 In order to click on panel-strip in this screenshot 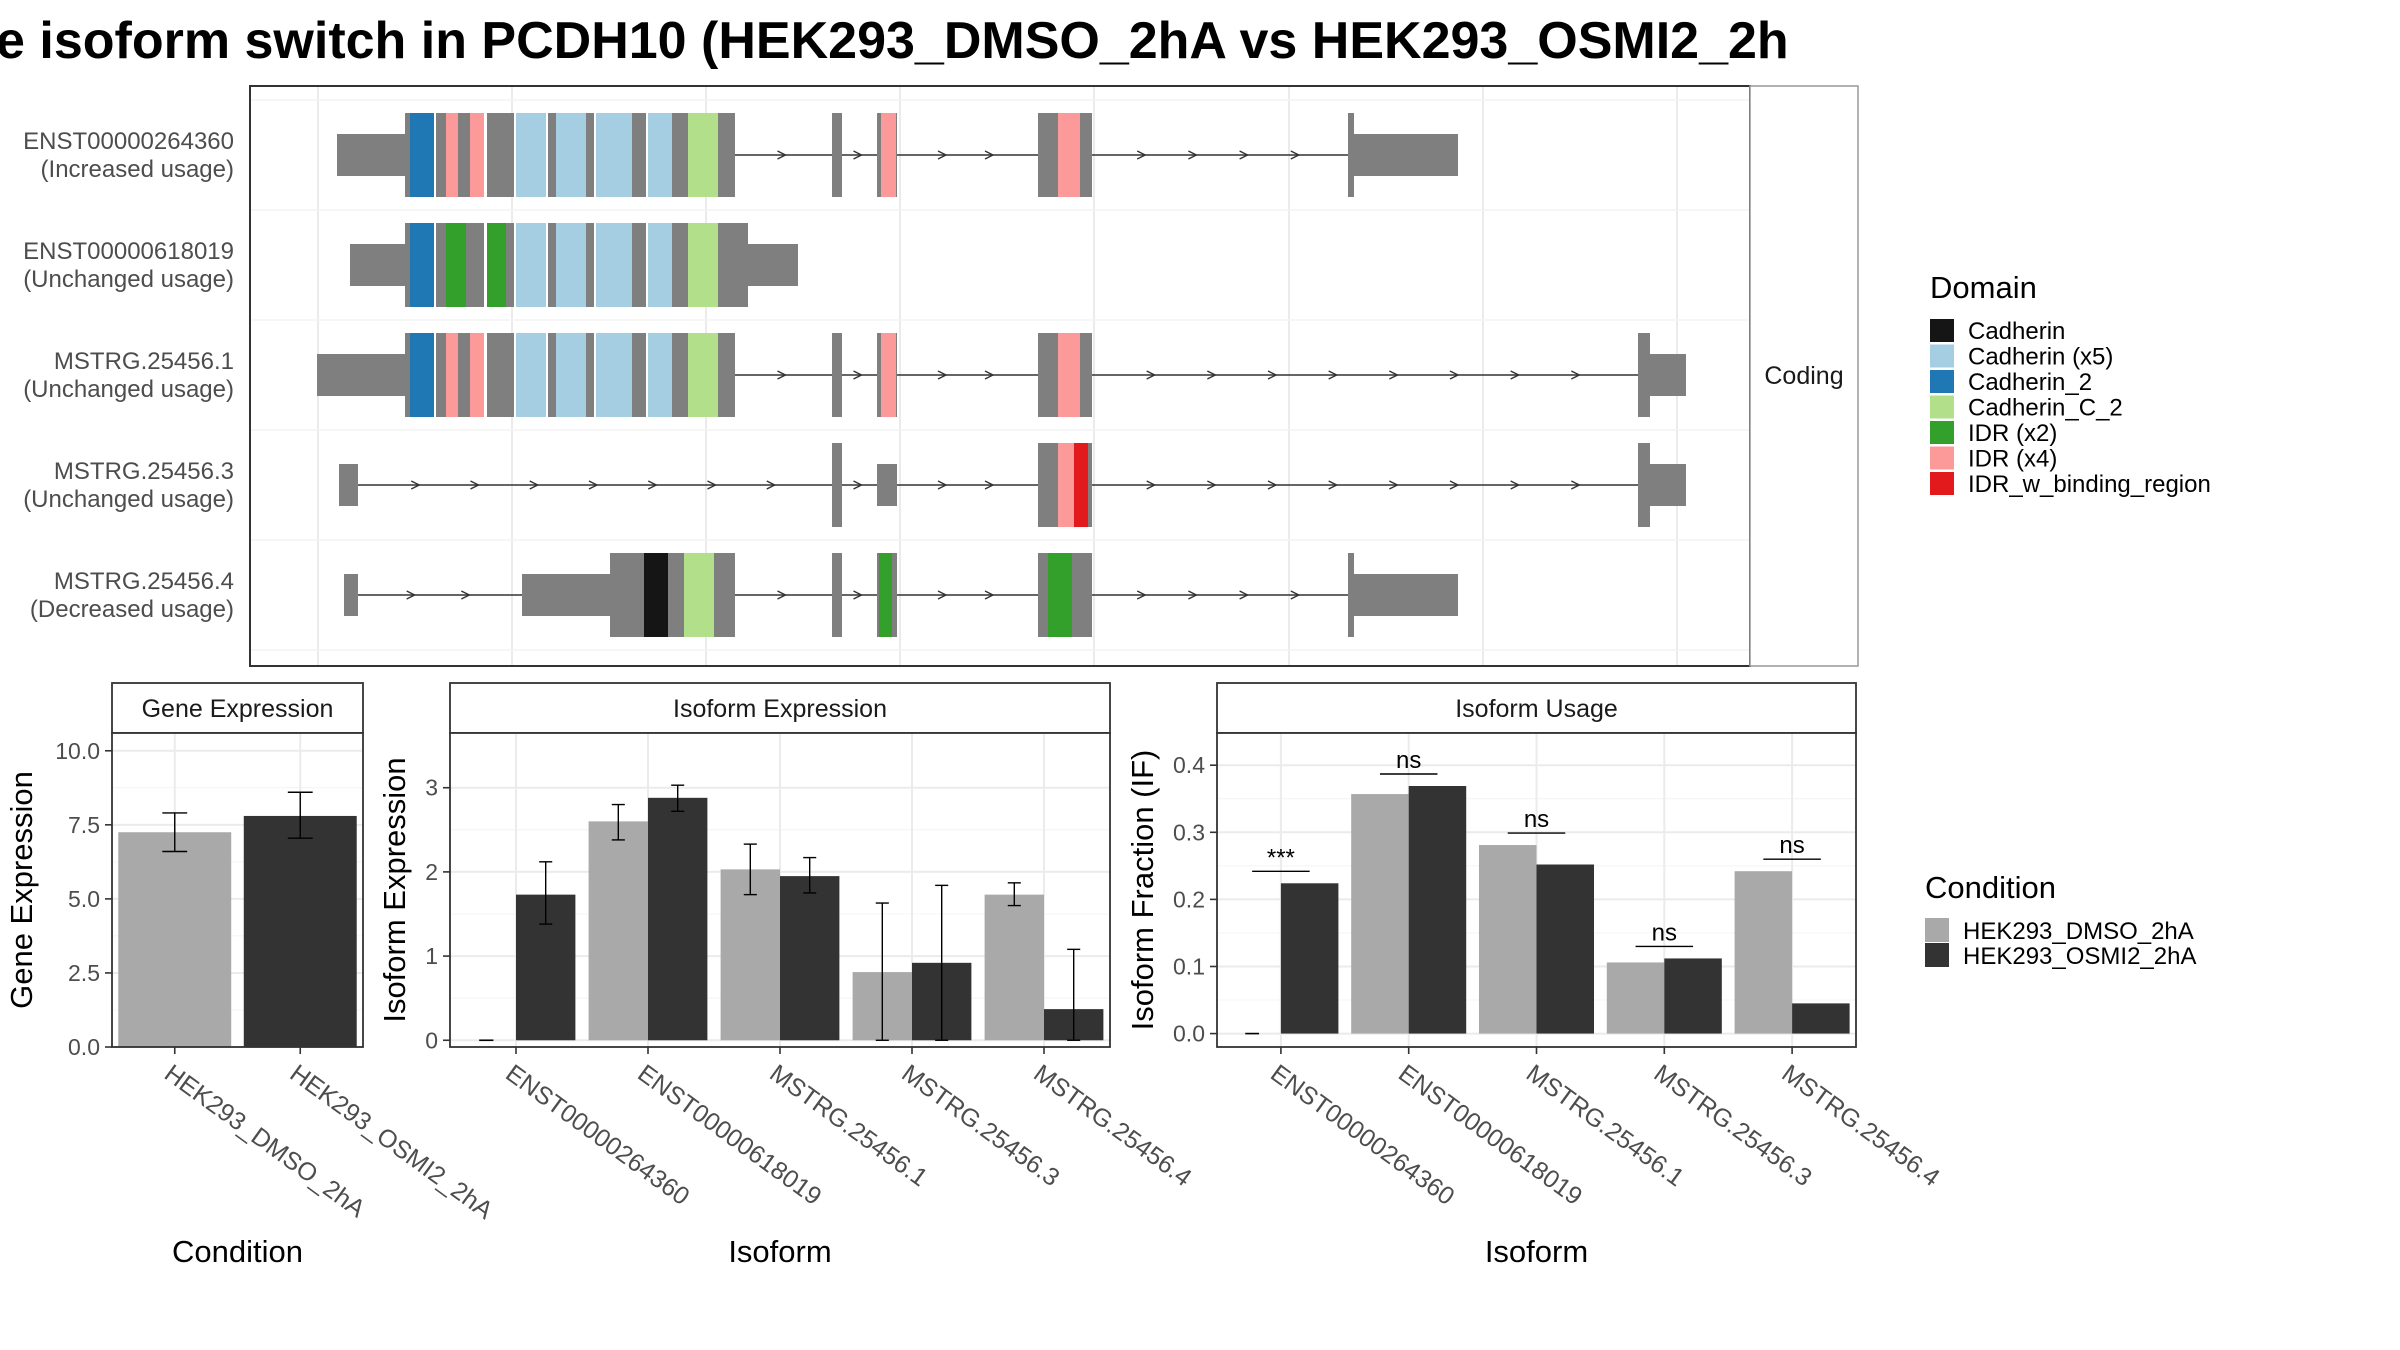, I will do `click(237, 708)`.